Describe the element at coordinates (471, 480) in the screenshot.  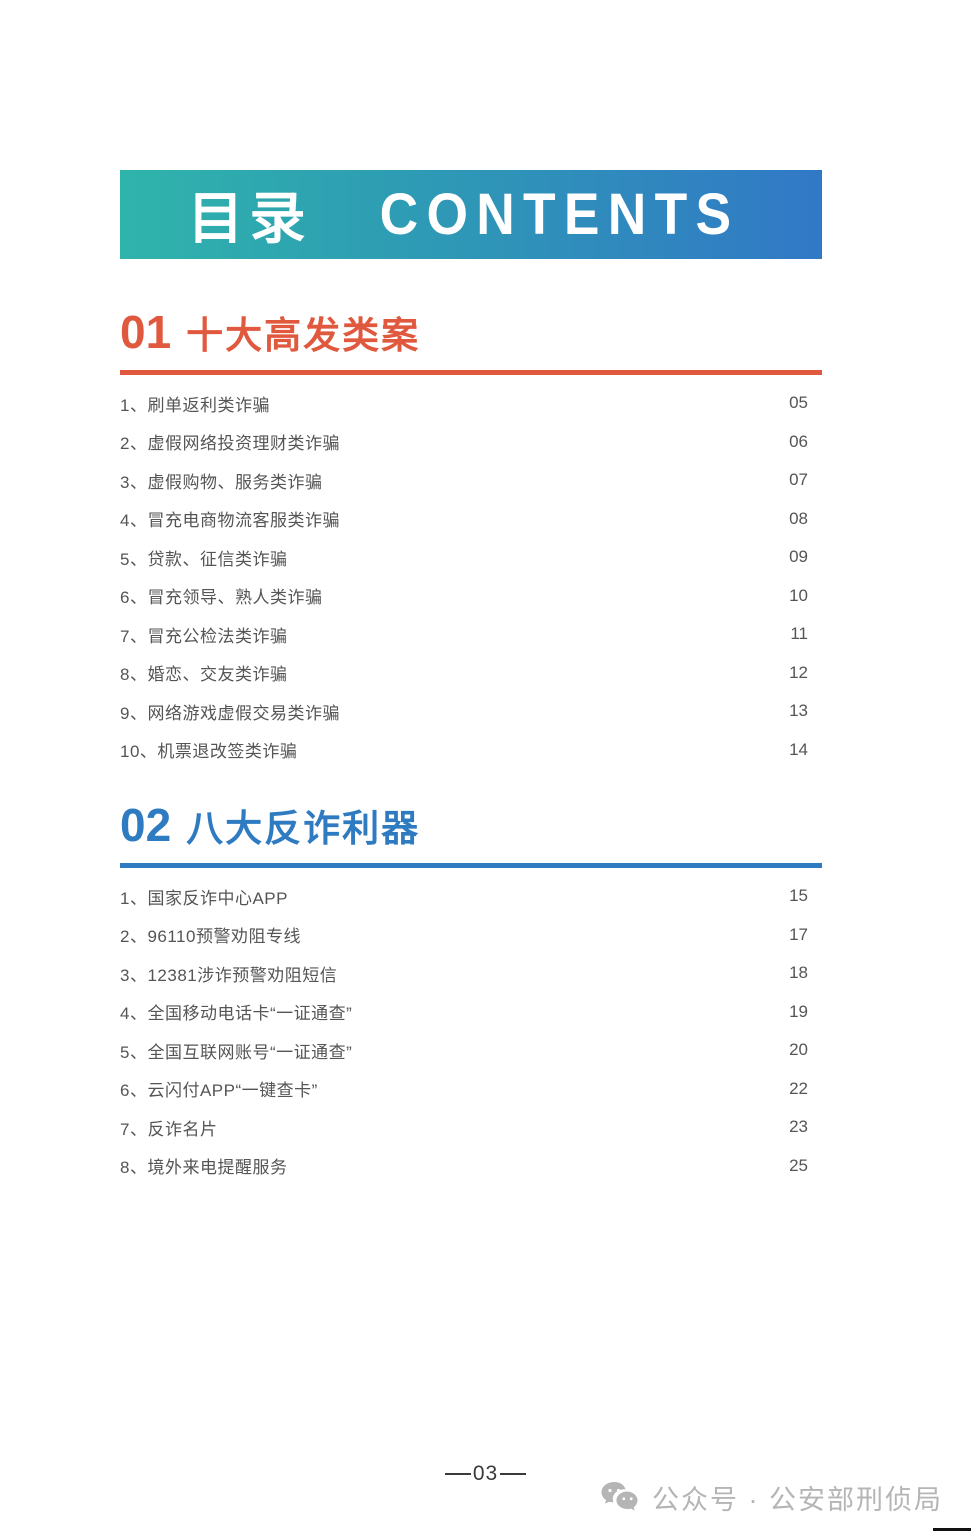
I see `toc-row: 3、虚假购物、服务类诈骗 07` at that location.